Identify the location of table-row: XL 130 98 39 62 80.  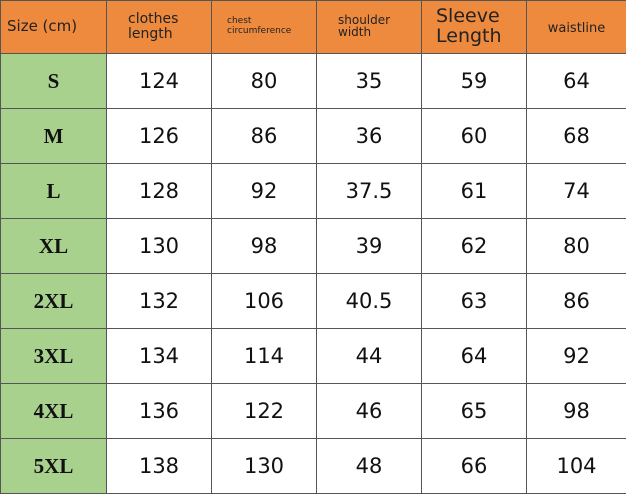
(313, 246).